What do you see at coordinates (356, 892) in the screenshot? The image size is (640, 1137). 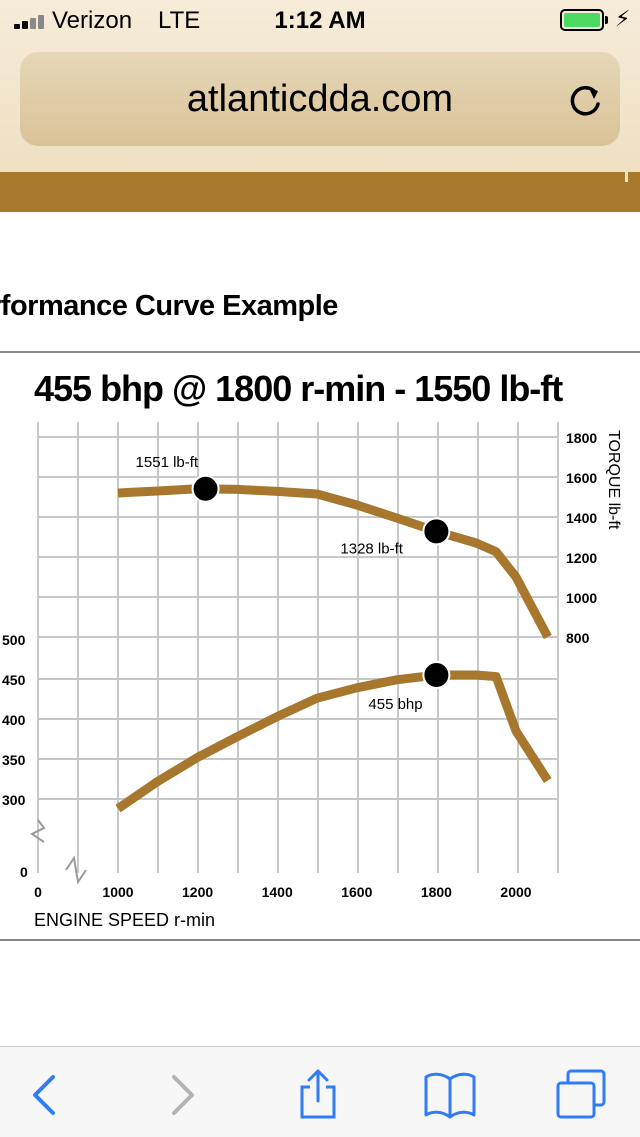 I see `x-tick-label: 1600` at bounding box center [356, 892].